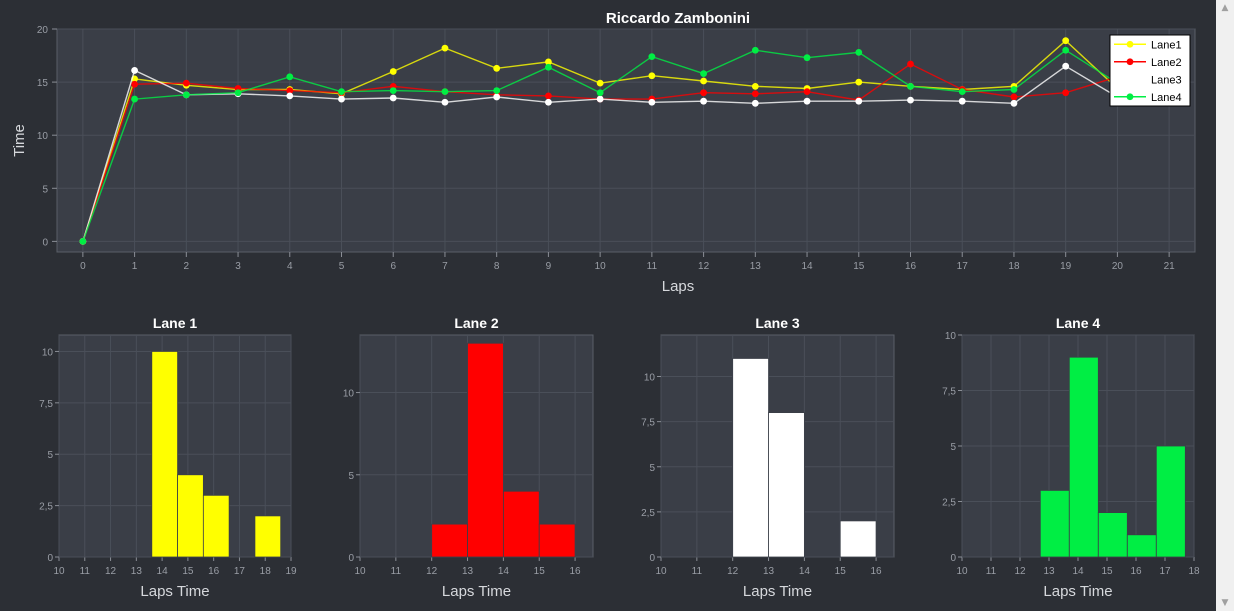  Describe the element at coordinates (549, 266) in the screenshot. I see `line-x-tick-label: 9` at that location.